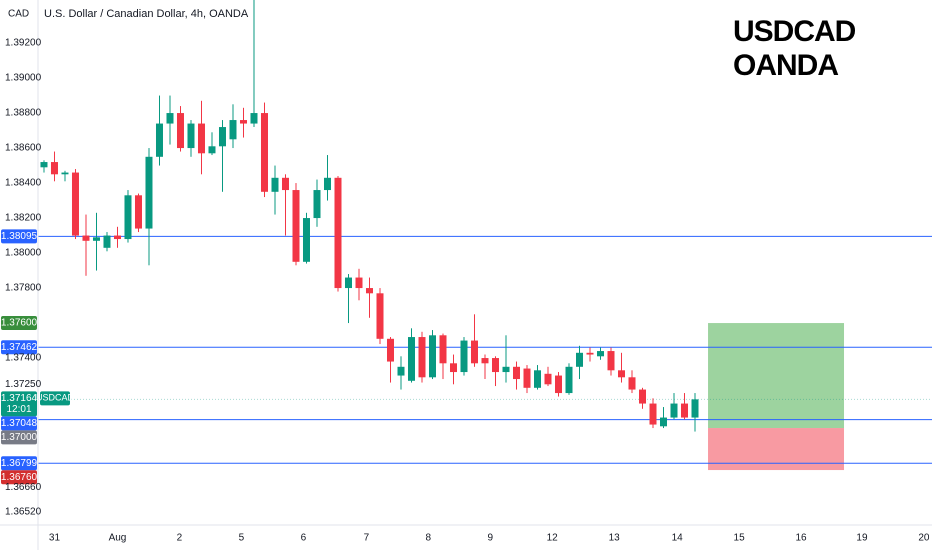 The height and width of the screenshot is (550, 932). What do you see at coordinates (794, 31) in the screenshot?
I see `watermark: USDCAD` at bounding box center [794, 31].